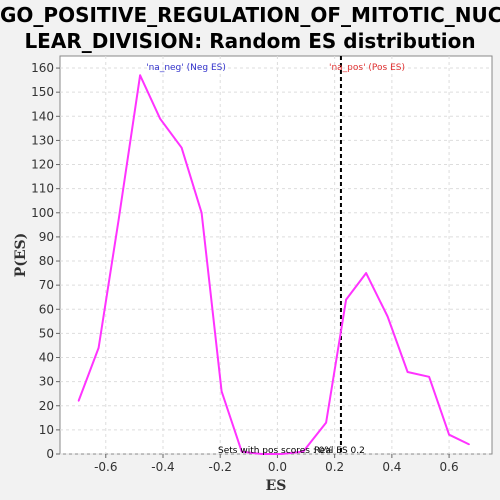 The width and height of the screenshot is (500, 500). What do you see at coordinates (46, 309) in the screenshot?
I see `y-tick-label: 60` at bounding box center [46, 309].